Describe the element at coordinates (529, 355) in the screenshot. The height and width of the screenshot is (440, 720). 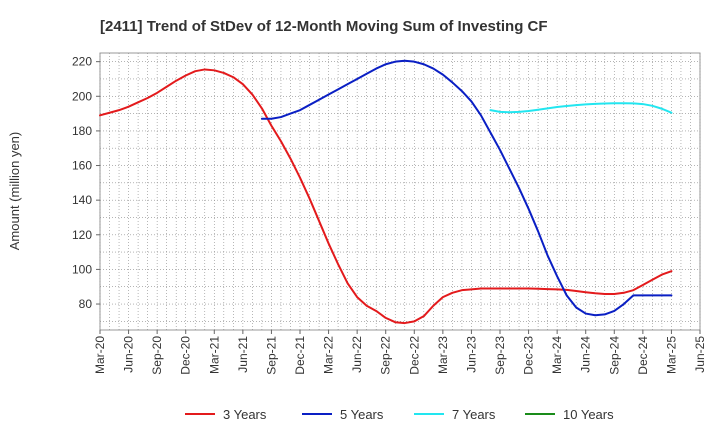
I see `x-tick-label: Dec-23` at that location.